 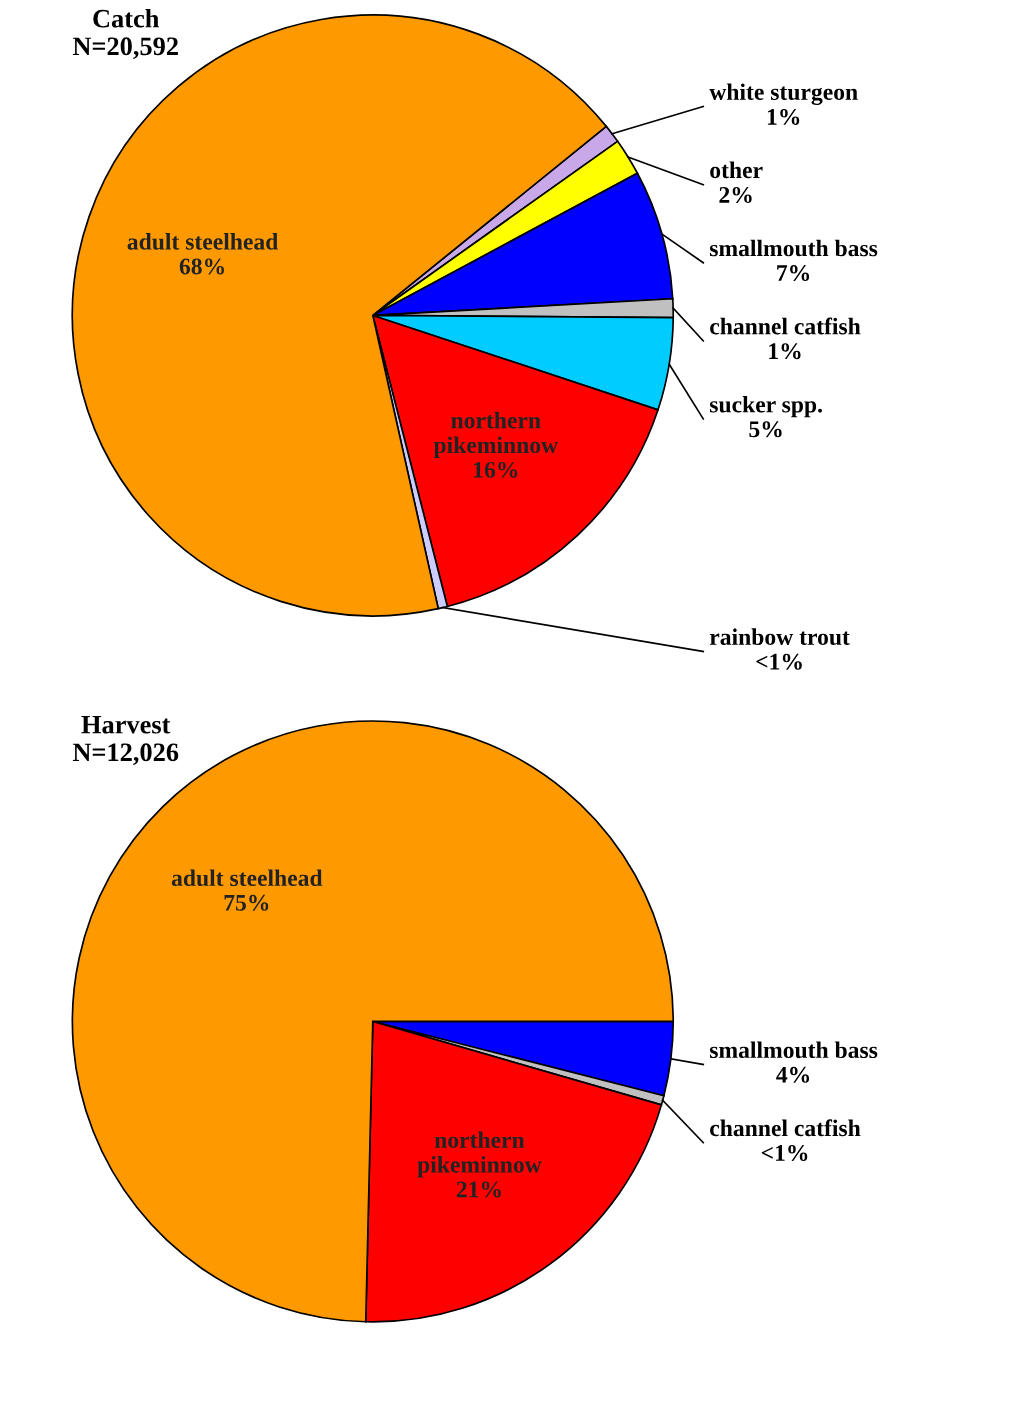 I want to click on data-label: 4%, so click(x=793, y=1074).